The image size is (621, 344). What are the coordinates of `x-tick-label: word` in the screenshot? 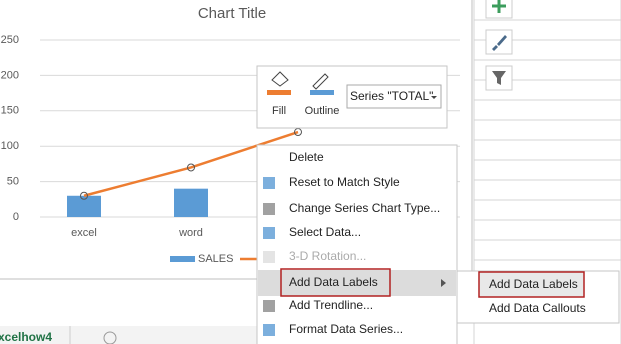 It's located at (190, 233).